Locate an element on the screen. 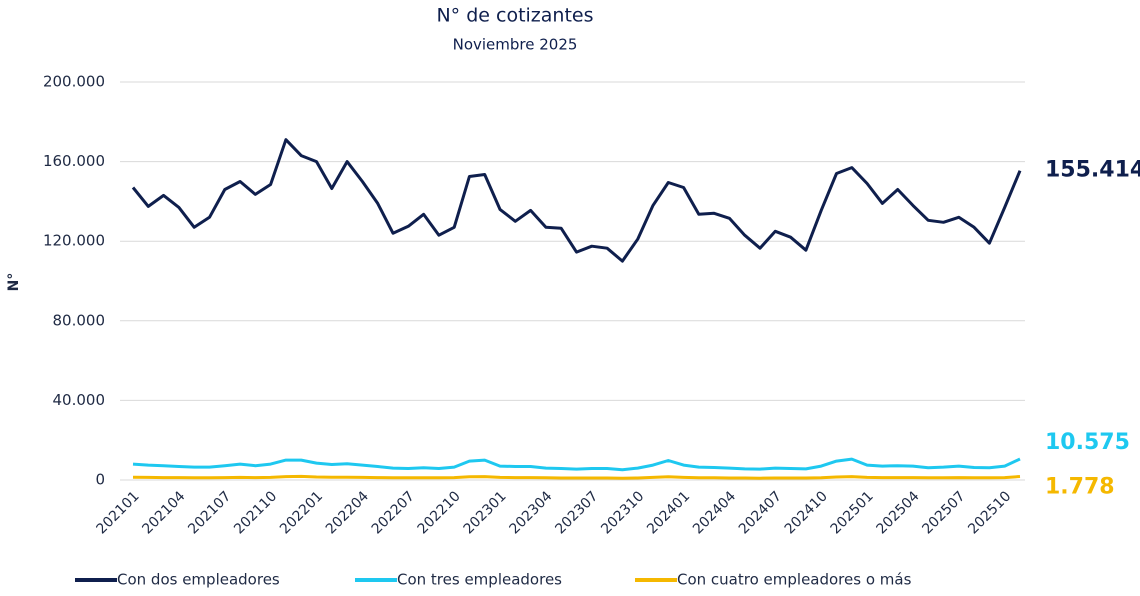 The height and width of the screenshot is (596, 1140). x-tick-label: 202307 is located at coordinates (576, 512).